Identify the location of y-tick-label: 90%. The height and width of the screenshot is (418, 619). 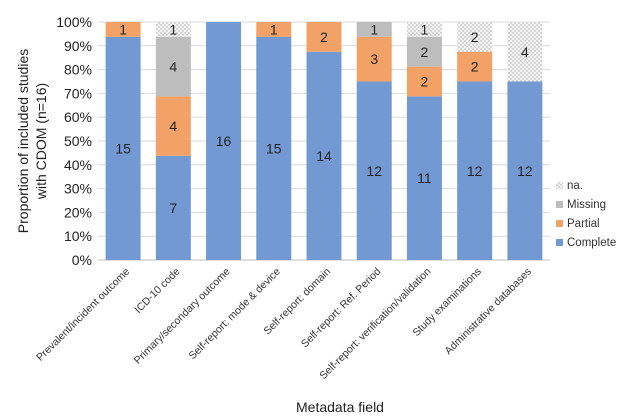
(78, 46).